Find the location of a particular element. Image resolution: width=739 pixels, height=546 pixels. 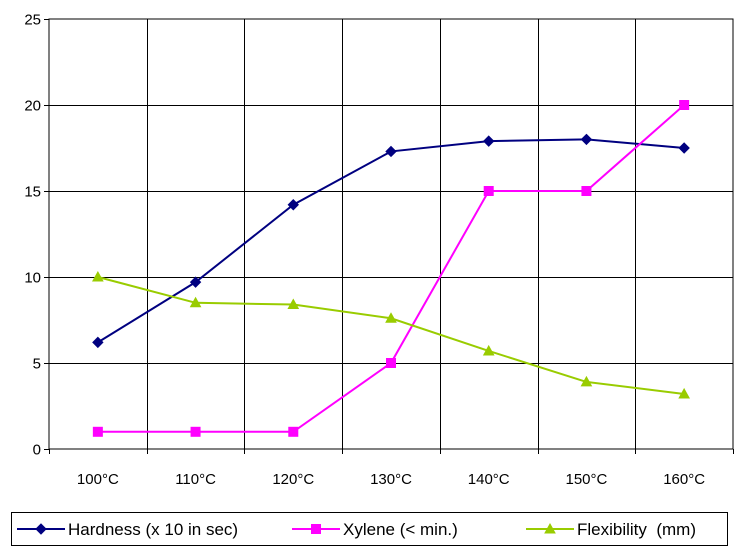

x-tick-label: 120°C is located at coordinates (293, 479).